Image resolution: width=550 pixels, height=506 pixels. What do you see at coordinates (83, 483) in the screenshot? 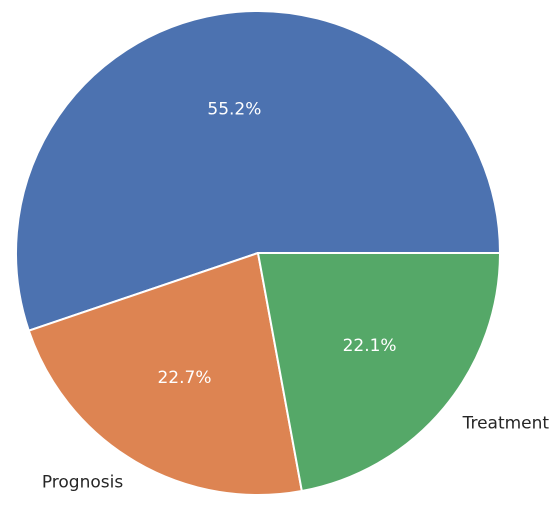
I see `pie-category-label: Prognosis` at bounding box center [83, 483].